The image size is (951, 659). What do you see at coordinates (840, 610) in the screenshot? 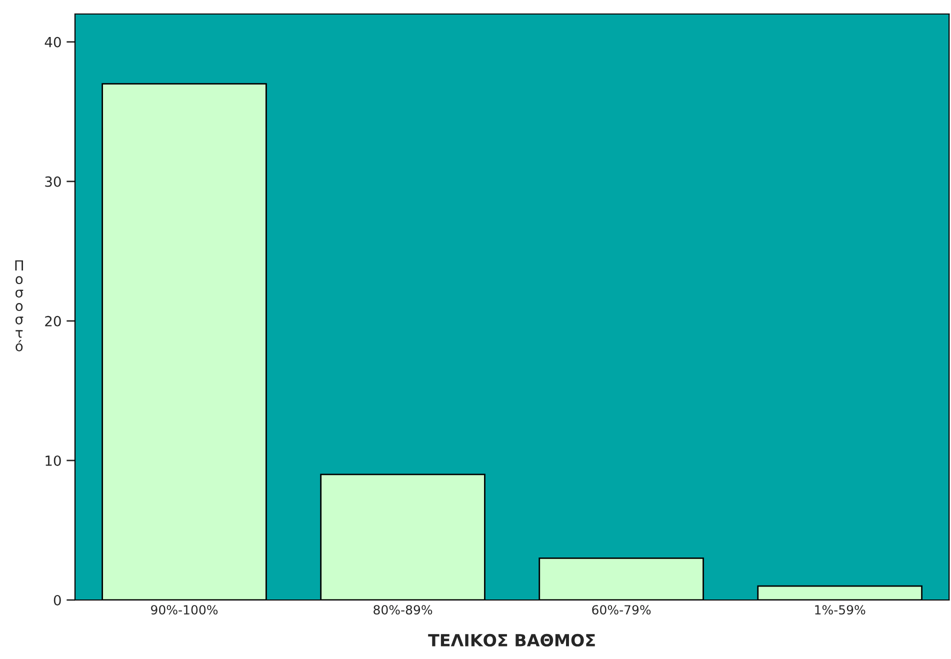
I see `x-tick-label: 1%-59%` at bounding box center [840, 610].